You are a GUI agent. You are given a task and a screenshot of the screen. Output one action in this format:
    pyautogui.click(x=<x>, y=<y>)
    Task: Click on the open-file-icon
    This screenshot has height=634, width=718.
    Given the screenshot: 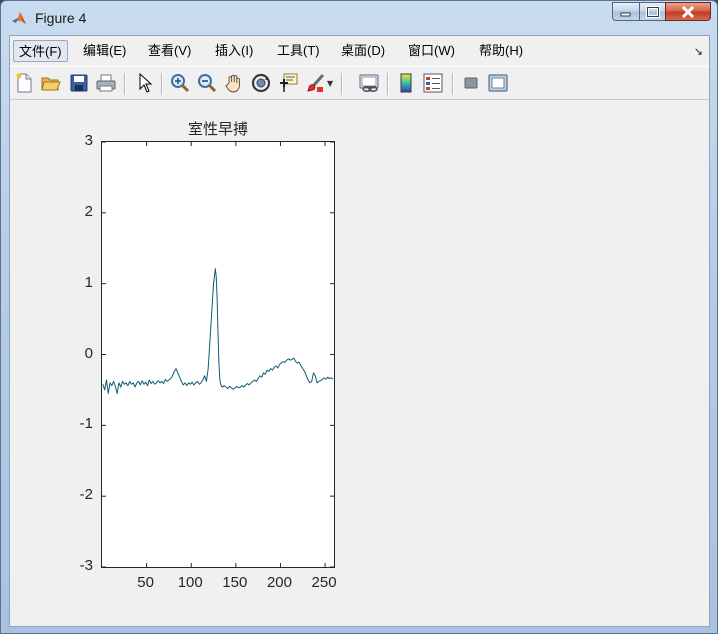 What is the action you would take?
    pyautogui.click(x=51, y=84)
    